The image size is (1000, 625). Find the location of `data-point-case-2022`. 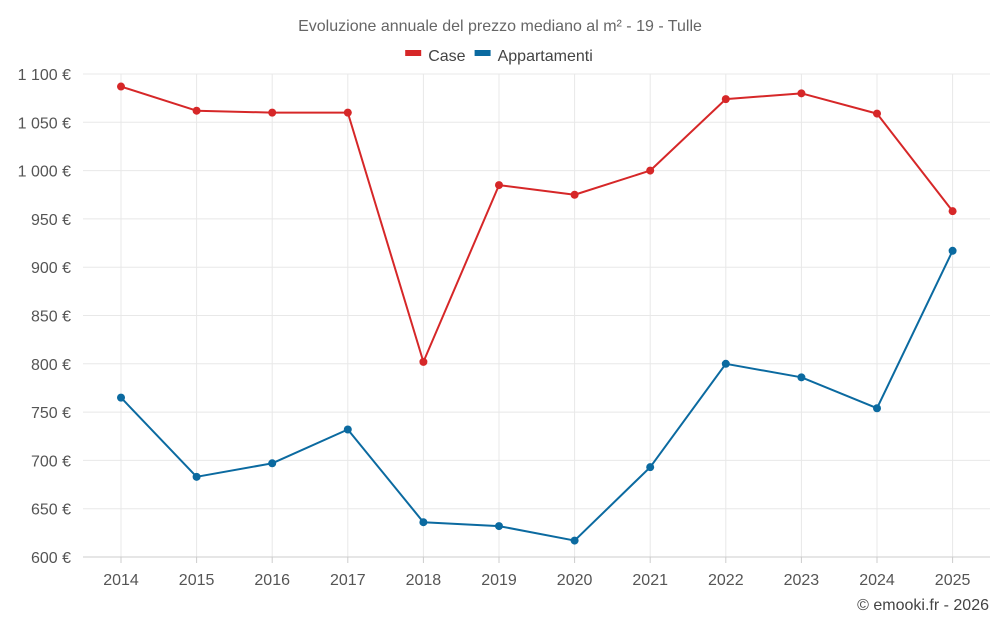

data-point-case-2022 is located at coordinates (725, 99).